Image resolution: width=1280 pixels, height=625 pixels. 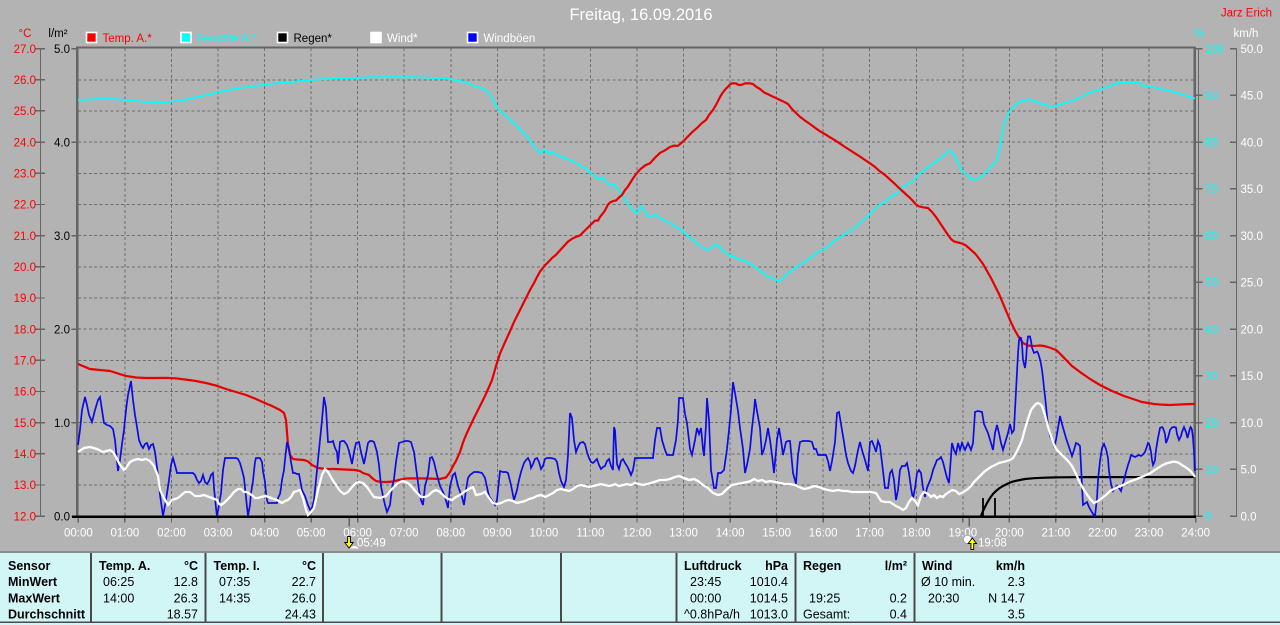 What do you see at coordinates (1211, 471) in the screenshot?
I see `svg-text: 10` at bounding box center [1211, 471].